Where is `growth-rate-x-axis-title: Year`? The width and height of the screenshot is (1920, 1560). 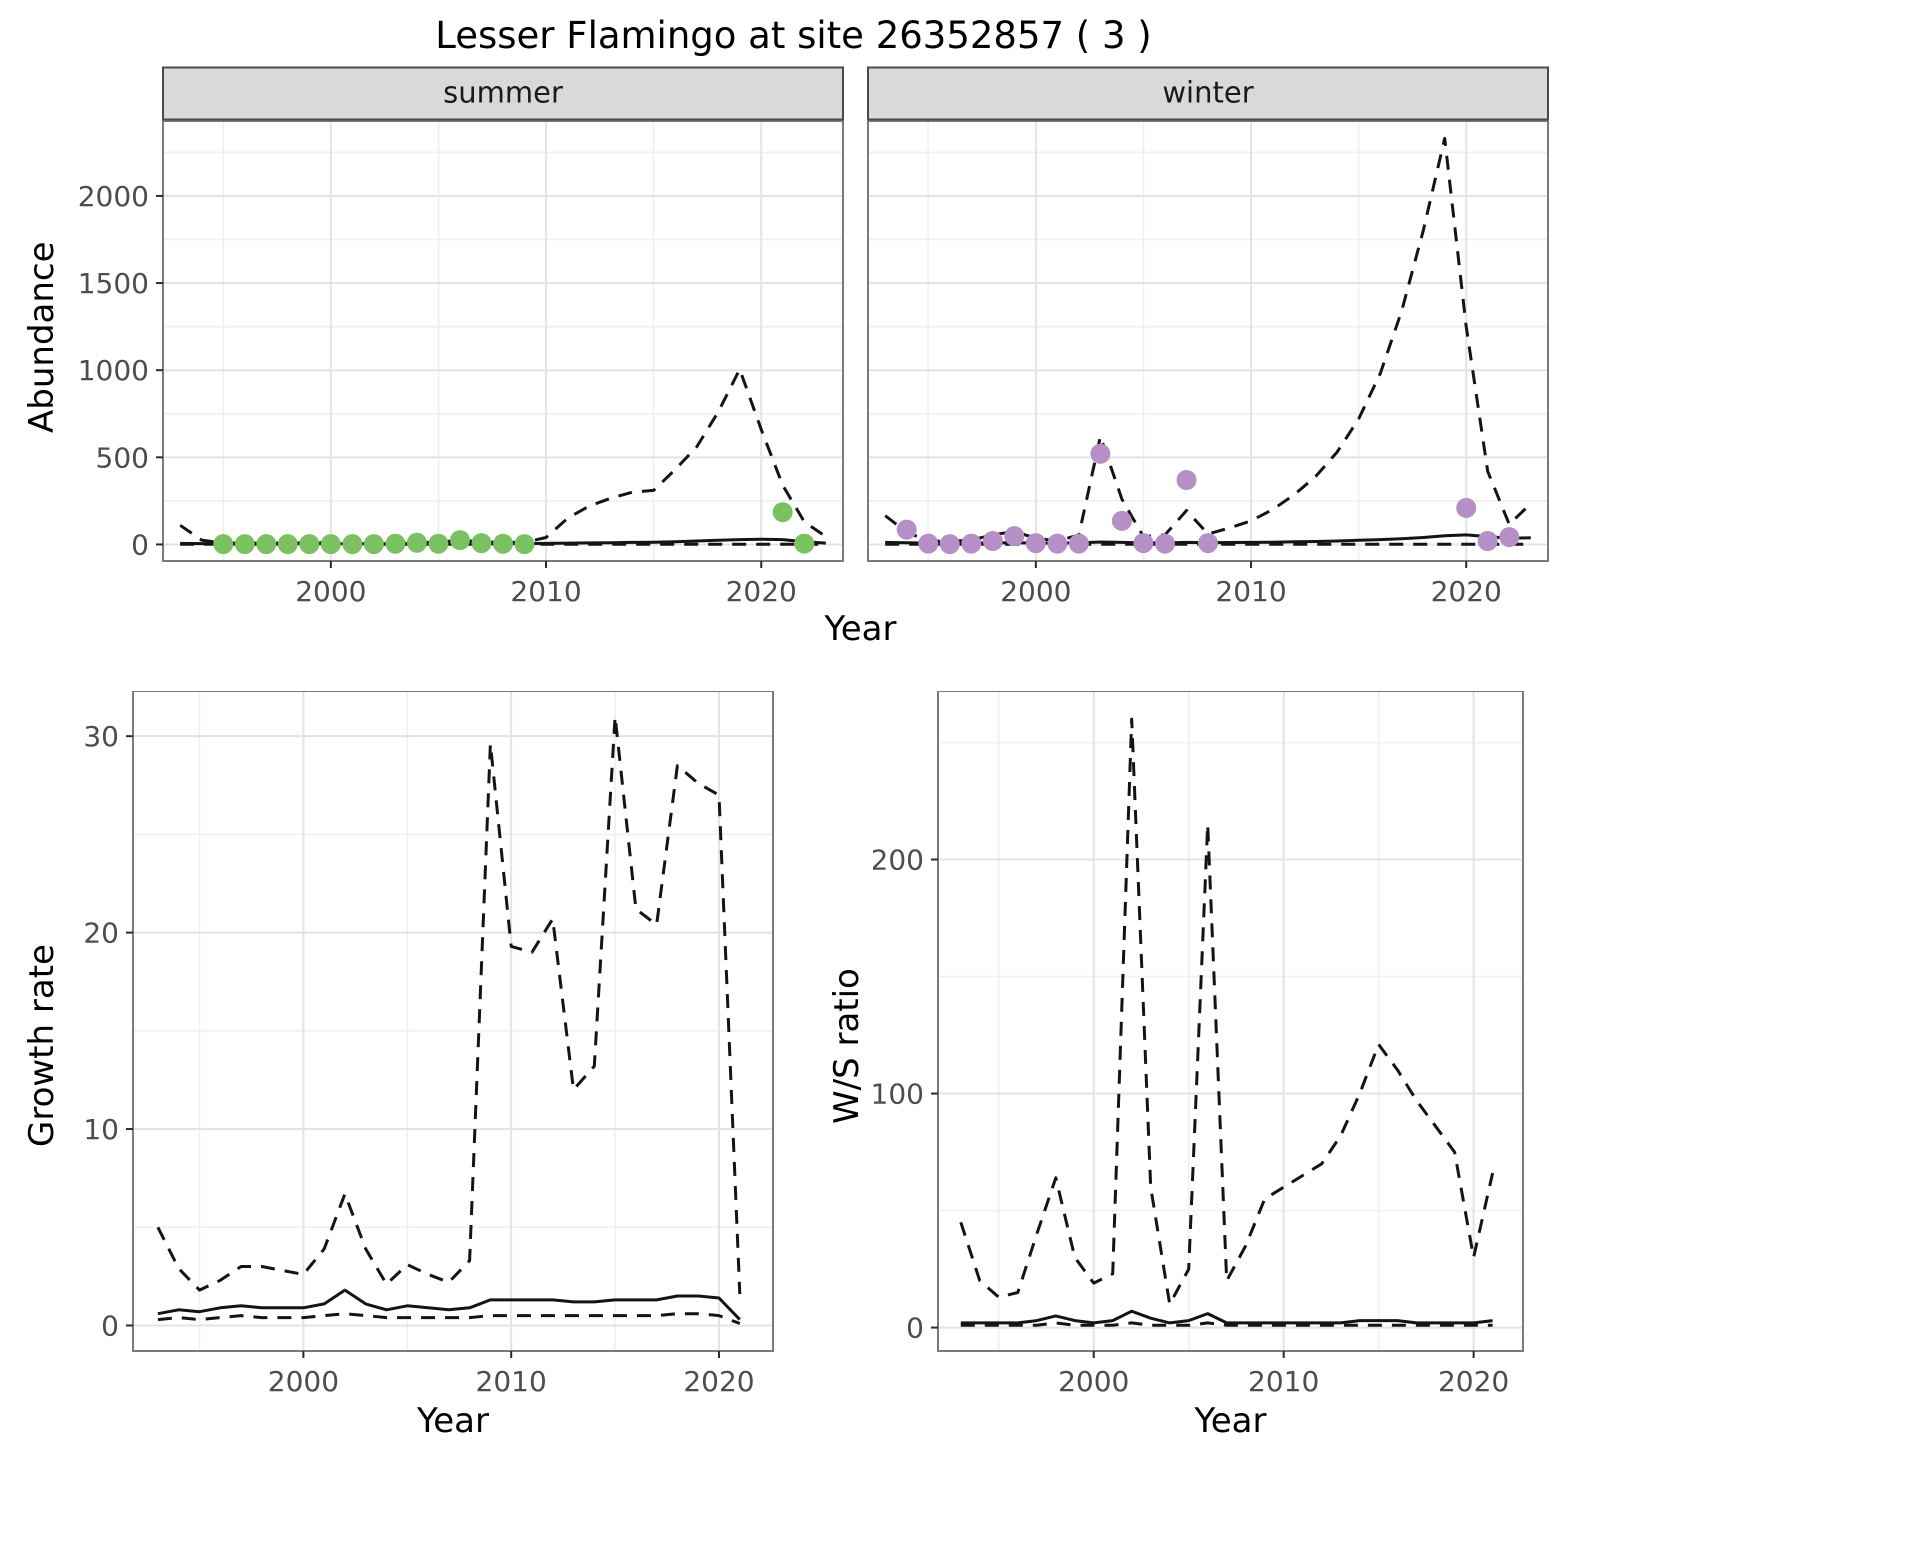
growth-rate-x-axis-title: Year is located at coordinates (453, 1421).